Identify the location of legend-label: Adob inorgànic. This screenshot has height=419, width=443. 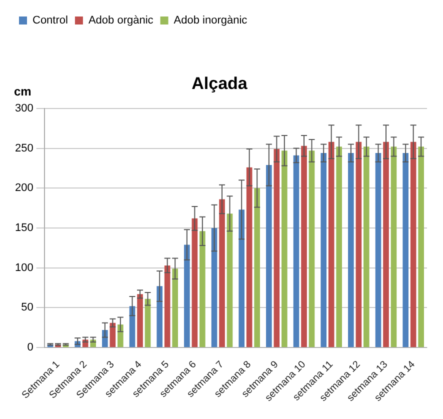
(211, 20).